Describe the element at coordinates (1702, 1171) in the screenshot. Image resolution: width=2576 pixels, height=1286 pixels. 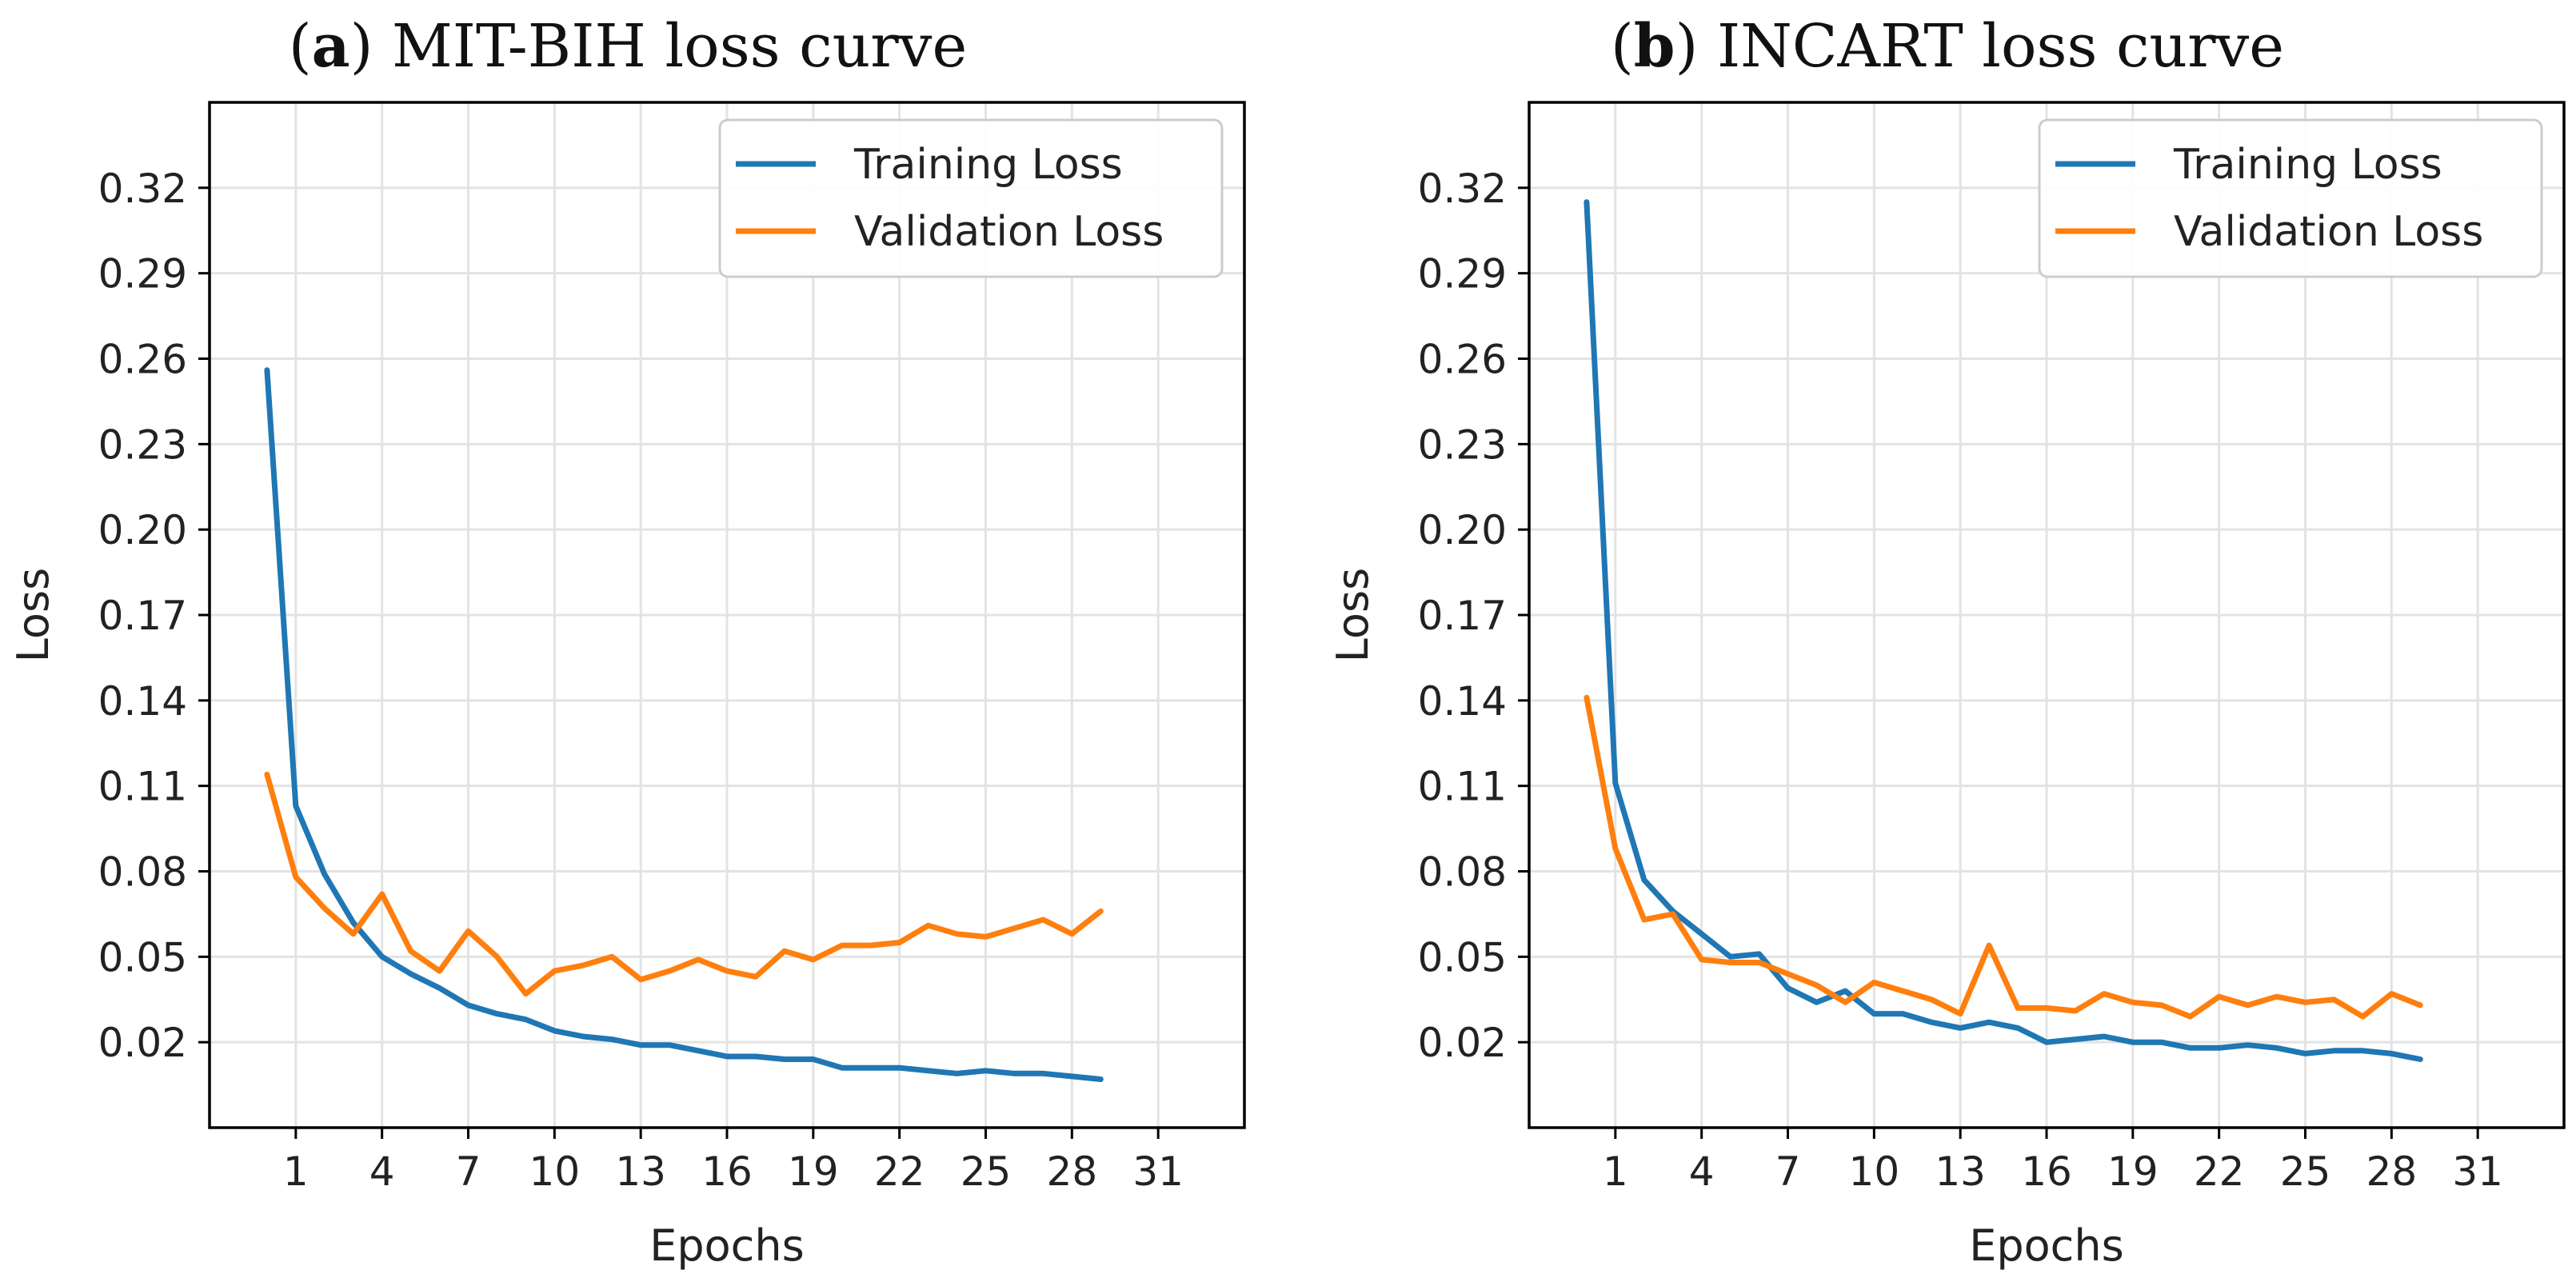
I see `x-tick-label-b-1: 4` at that location.